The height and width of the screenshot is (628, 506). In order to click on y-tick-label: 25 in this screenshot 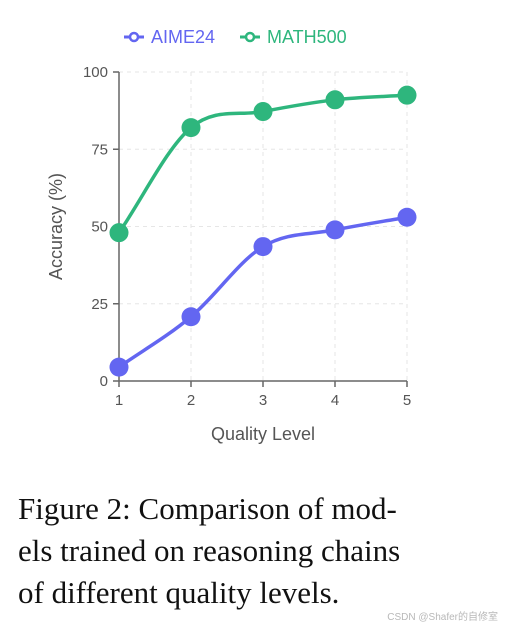, I will do `click(99, 304)`.